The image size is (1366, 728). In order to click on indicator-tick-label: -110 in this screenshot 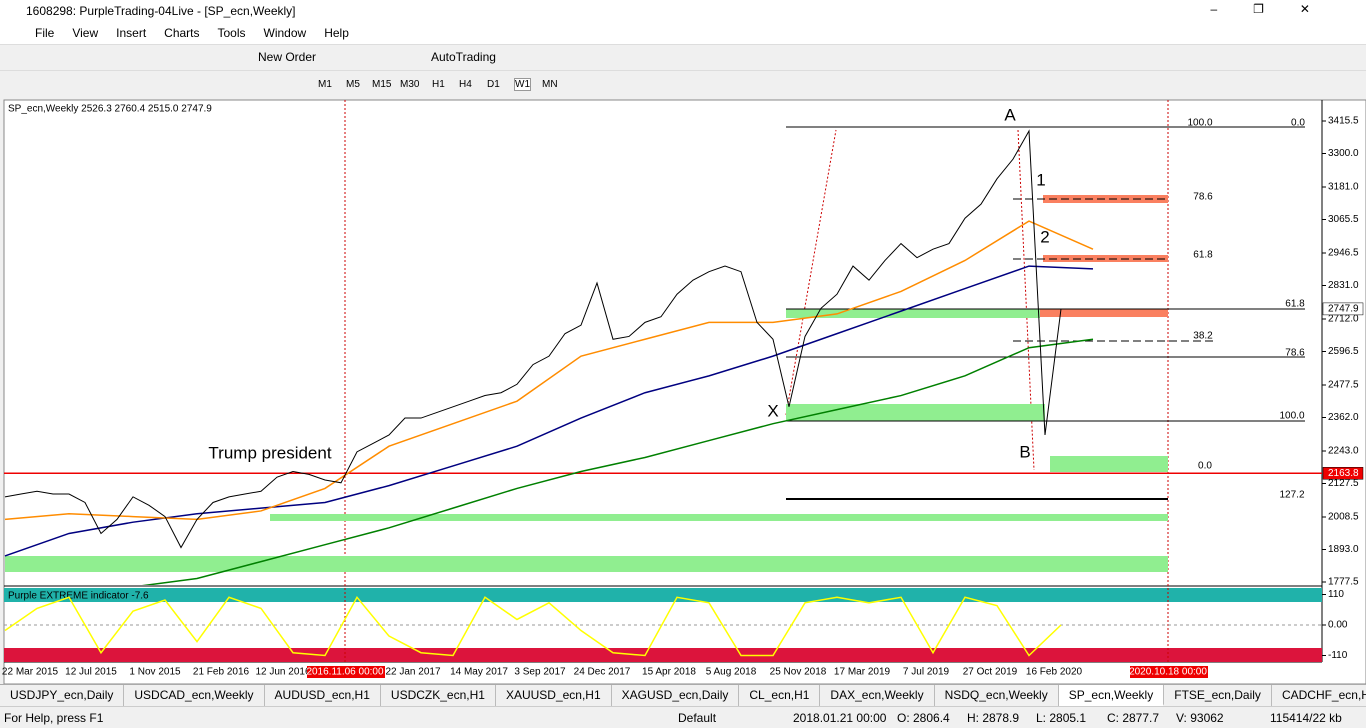, I will do `click(1338, 655)`.